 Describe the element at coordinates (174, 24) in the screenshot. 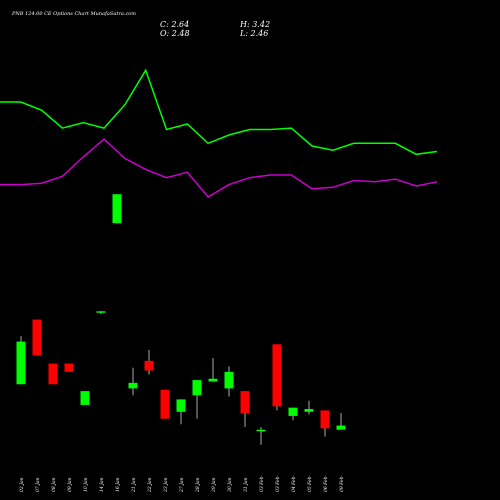

I see `close-label: C: 2.64` at that location.